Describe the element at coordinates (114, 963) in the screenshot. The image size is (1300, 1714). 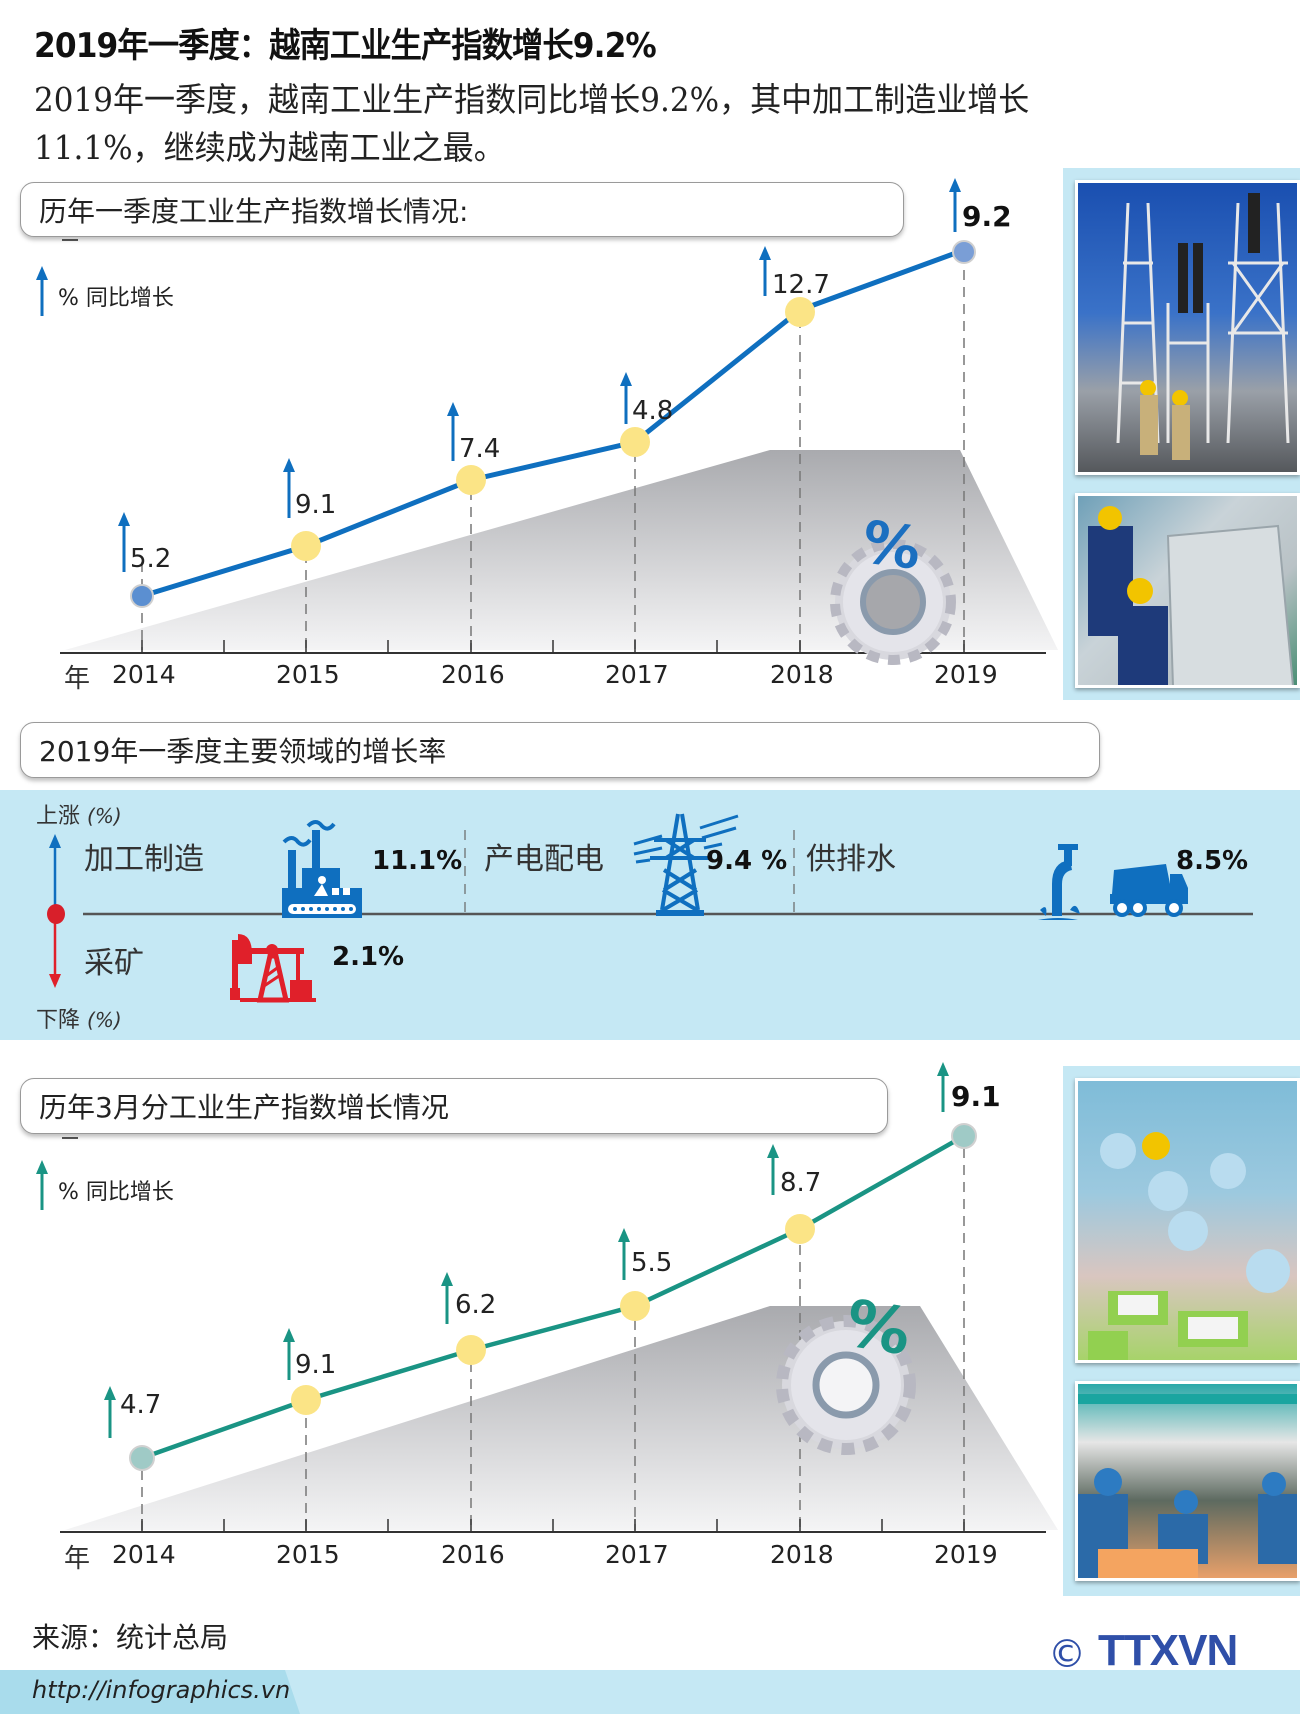
I see `sector-name-mining: 采矿` at that location.